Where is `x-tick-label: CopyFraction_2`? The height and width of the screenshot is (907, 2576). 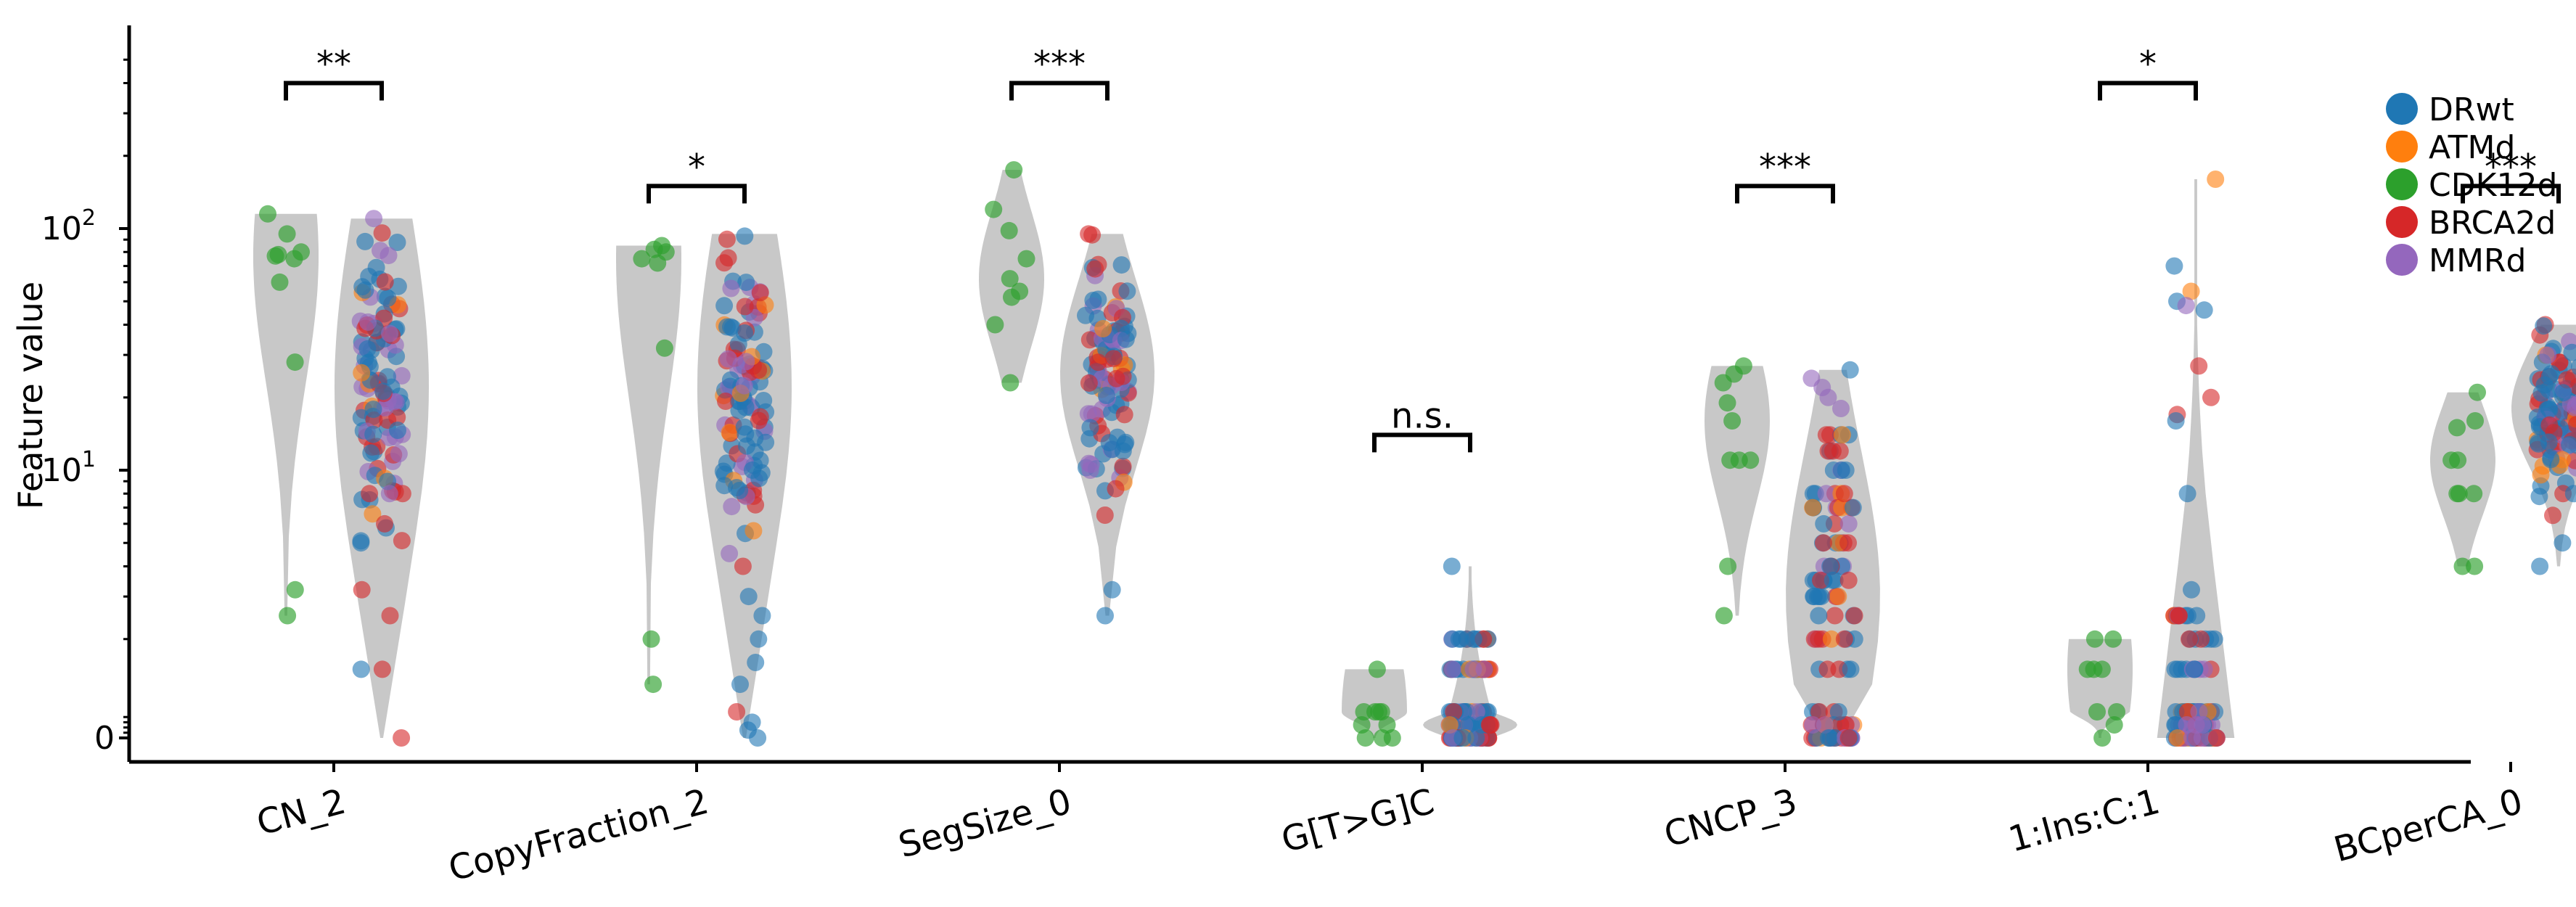 x-tick-label: CopyFraction_2 is located at coordinates (578, 835).